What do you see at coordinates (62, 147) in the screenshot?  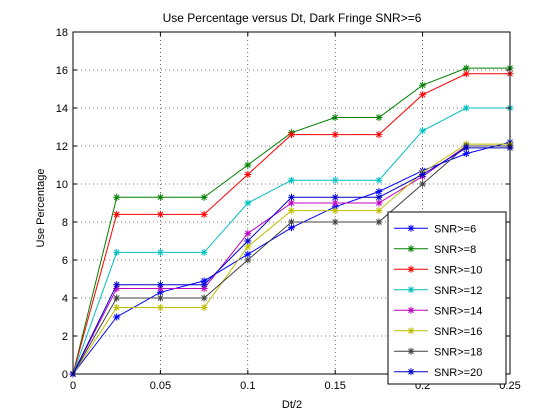 I see `y-tick-label: 12` at bounding box center [62, 147].